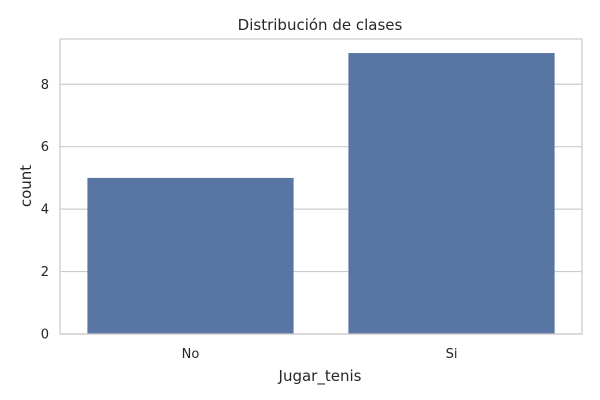 This screenshot has height=400, width=600. What do you see at coordinates (191, 354) in the screenshot?
I see `x-tick-label-no: No` at bounding box center [191, 354].